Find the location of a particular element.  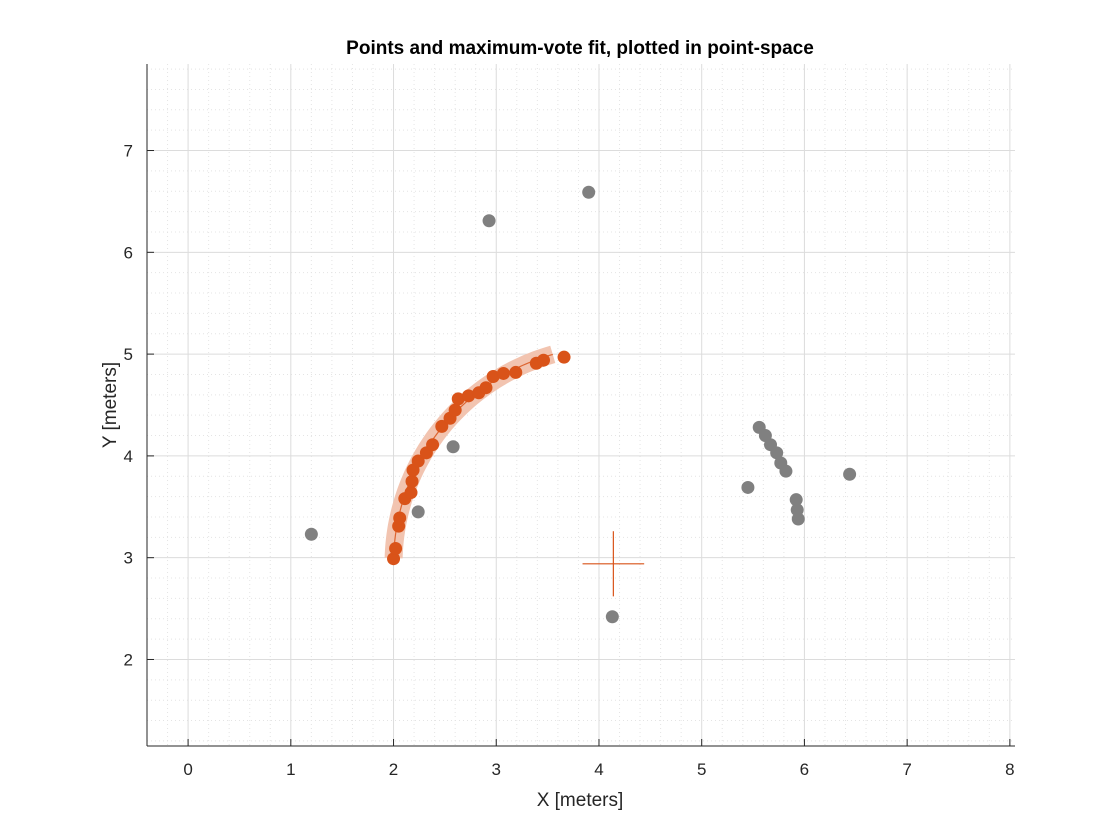

x-tick-label: 3 is located at coordinates (496, 769).